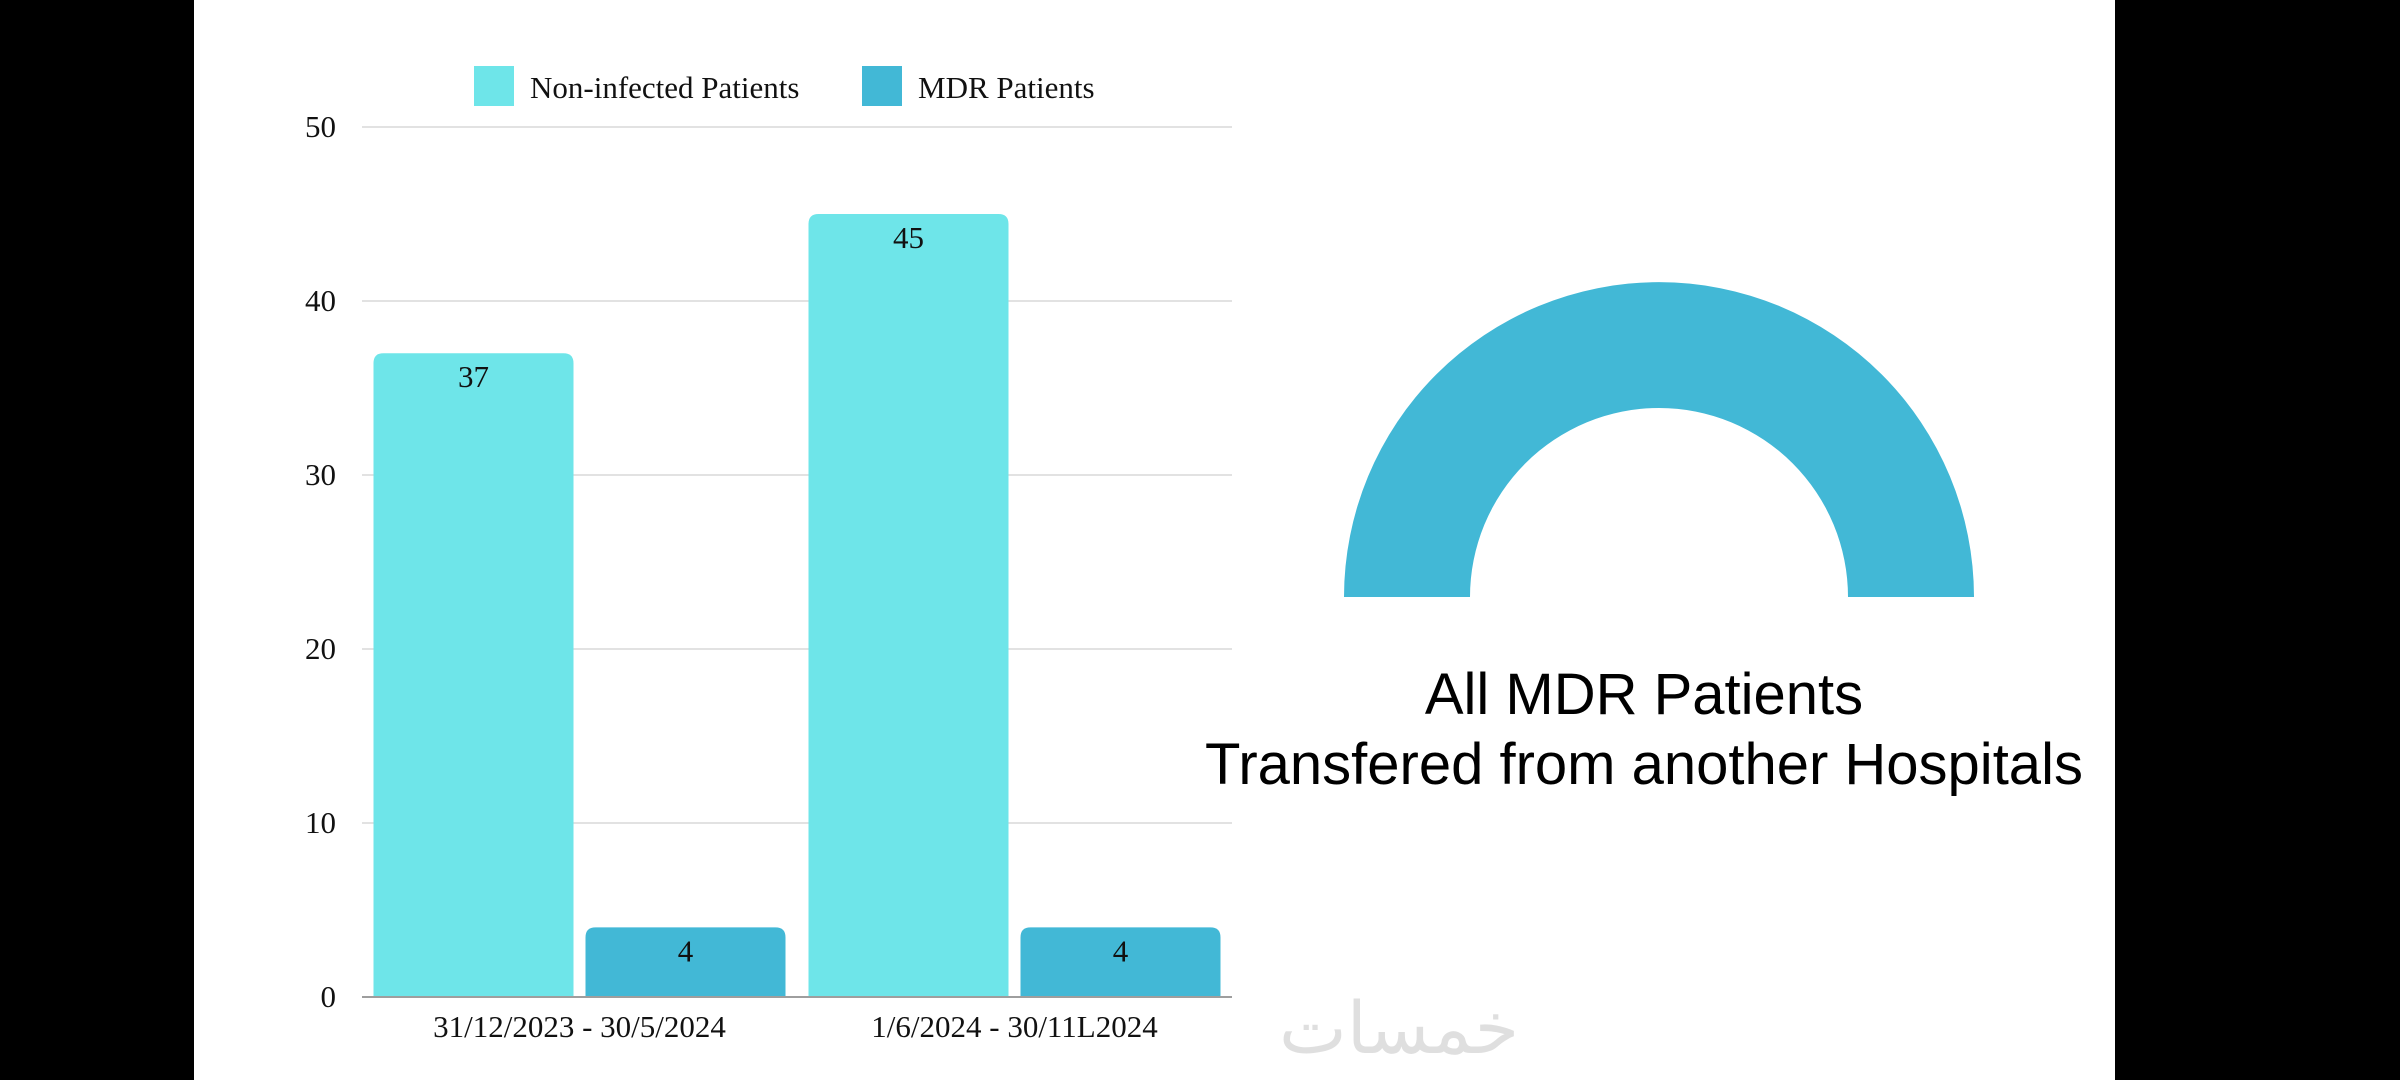 The height and width of the screenshot is (1080, 2400). What do you see at coordinates (320, 822) in the screenshot?
I see `y-tick-label: 10` at bounding box center [320, 822].